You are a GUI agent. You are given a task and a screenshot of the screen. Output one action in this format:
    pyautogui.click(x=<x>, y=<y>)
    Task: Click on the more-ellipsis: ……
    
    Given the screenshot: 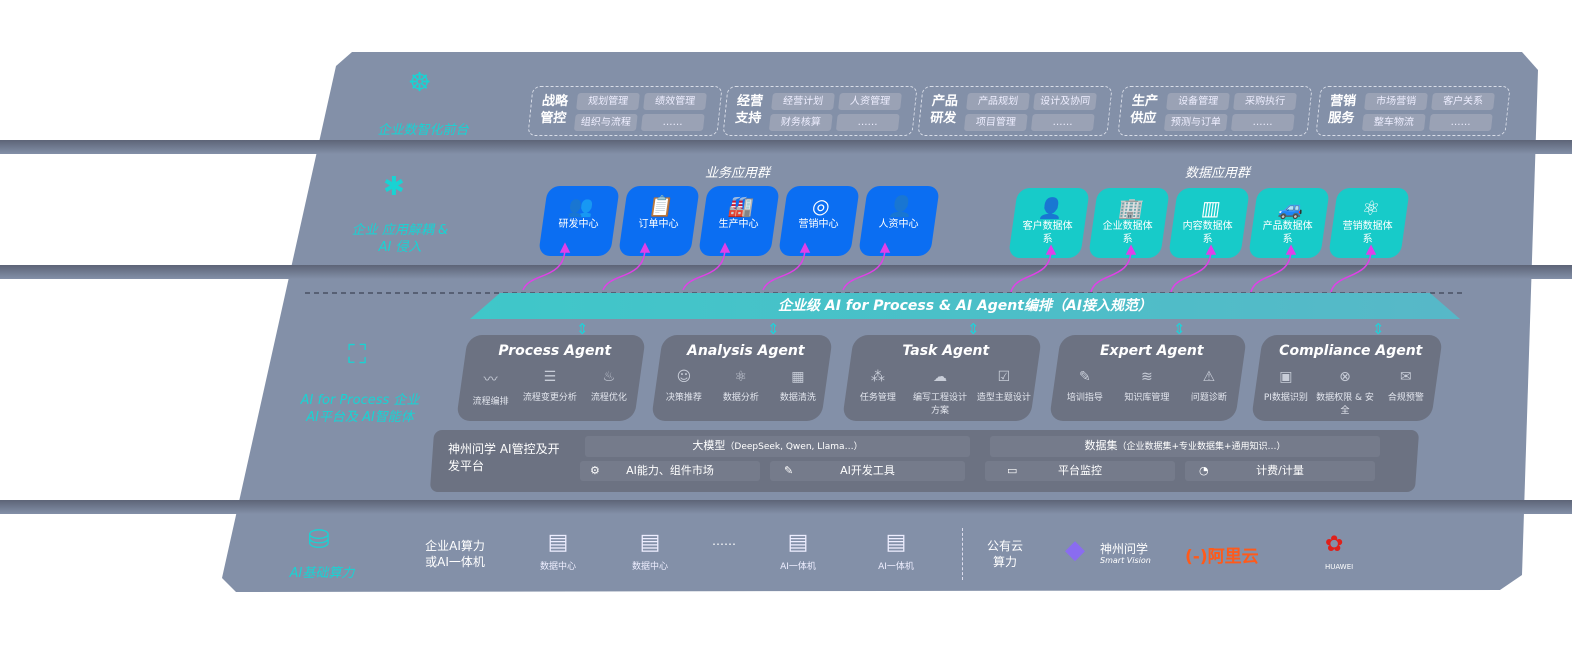 What is the action you would take?
    pyautogui.click(x=724, y=541)
    